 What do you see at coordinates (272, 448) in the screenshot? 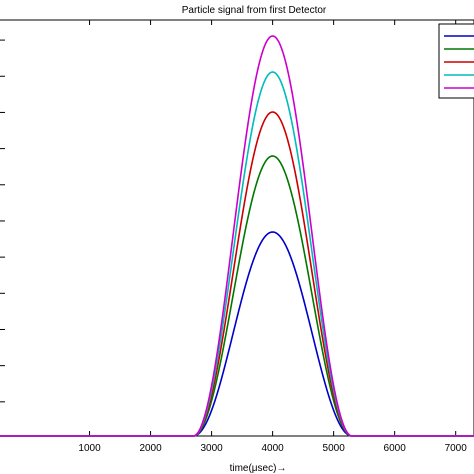
I see `x-tick-label: 4000` at bounding box center [272, 448].